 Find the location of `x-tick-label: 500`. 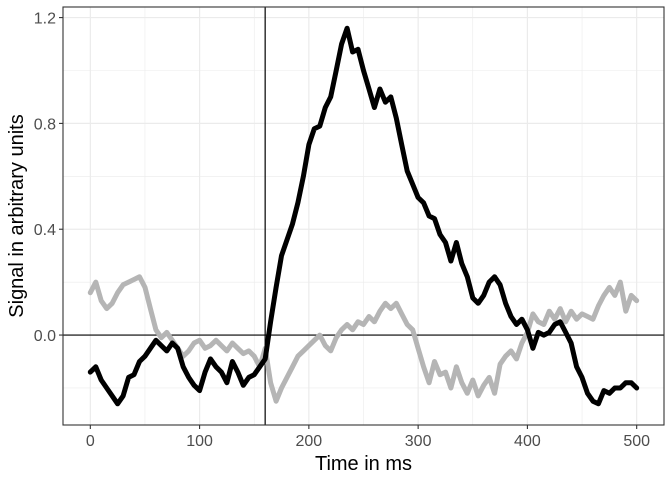

x-tick-label: 500 is located at coordinates (636, 441).